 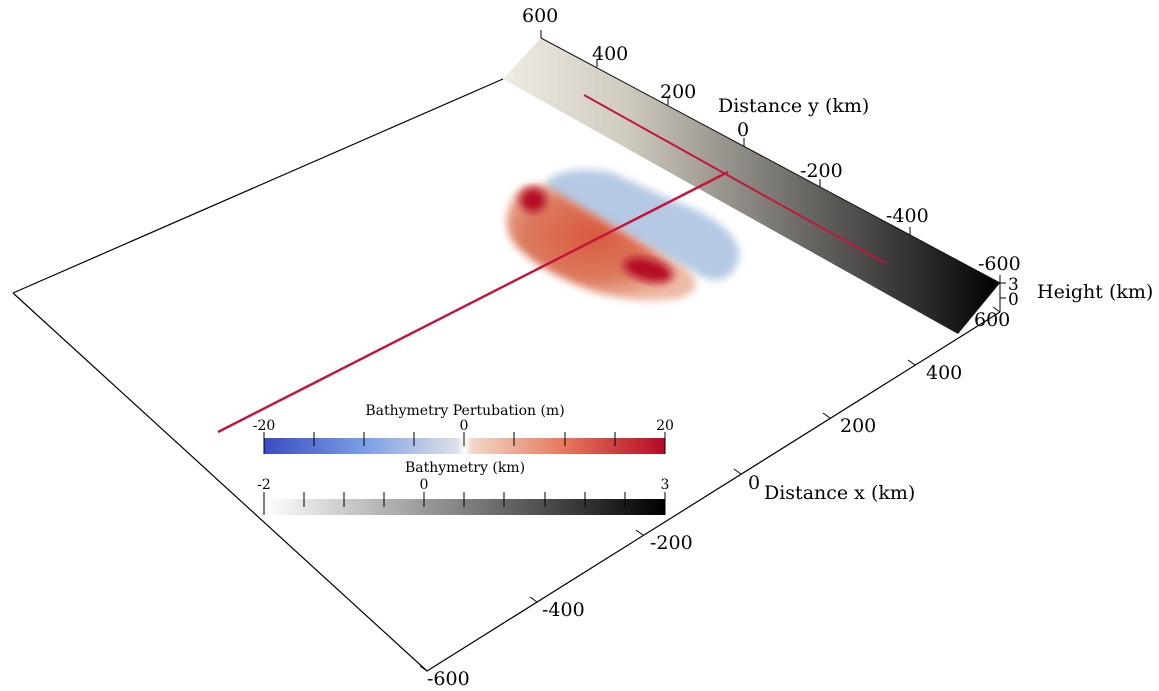 I want to click on x-tick-label: -200, so click(x=671, y=543).